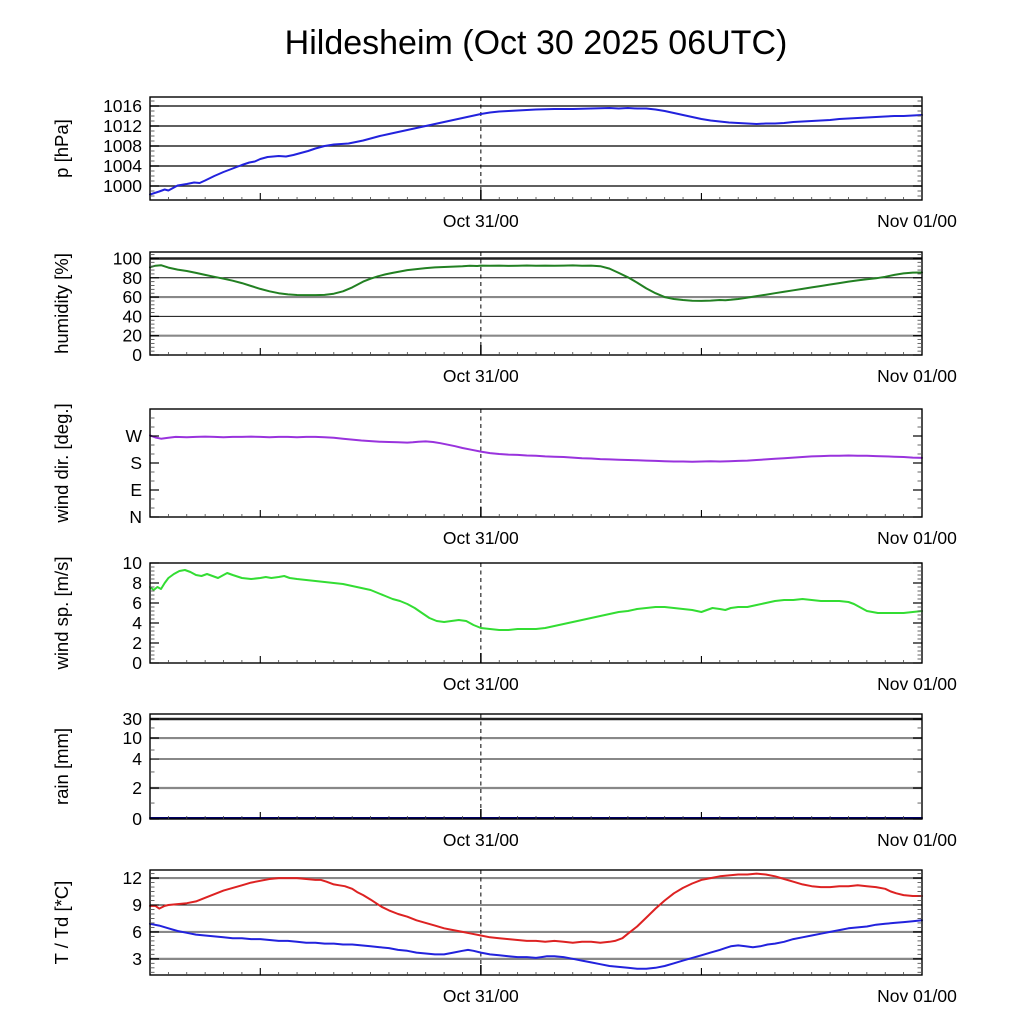 This screenshot has width=1024, height=1024. What do you see at coordinates (61, 148) in the screenshot?
I see `y-axis-title-pressure: p [hPa]` at bounding box center [61, 148].